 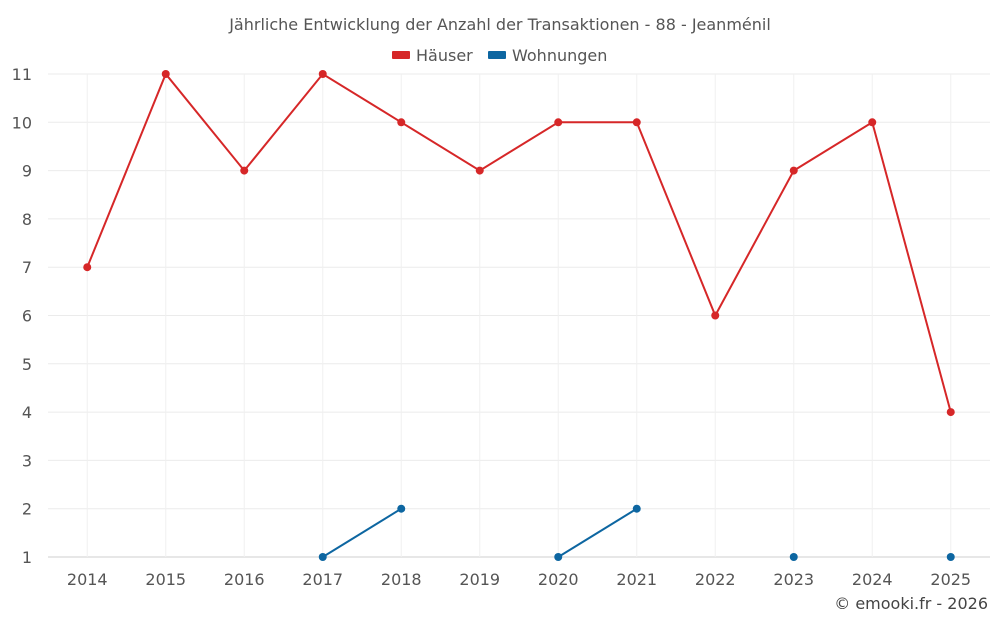 I want to click on x-tick-label: 2022, so click(x=715, y=579).